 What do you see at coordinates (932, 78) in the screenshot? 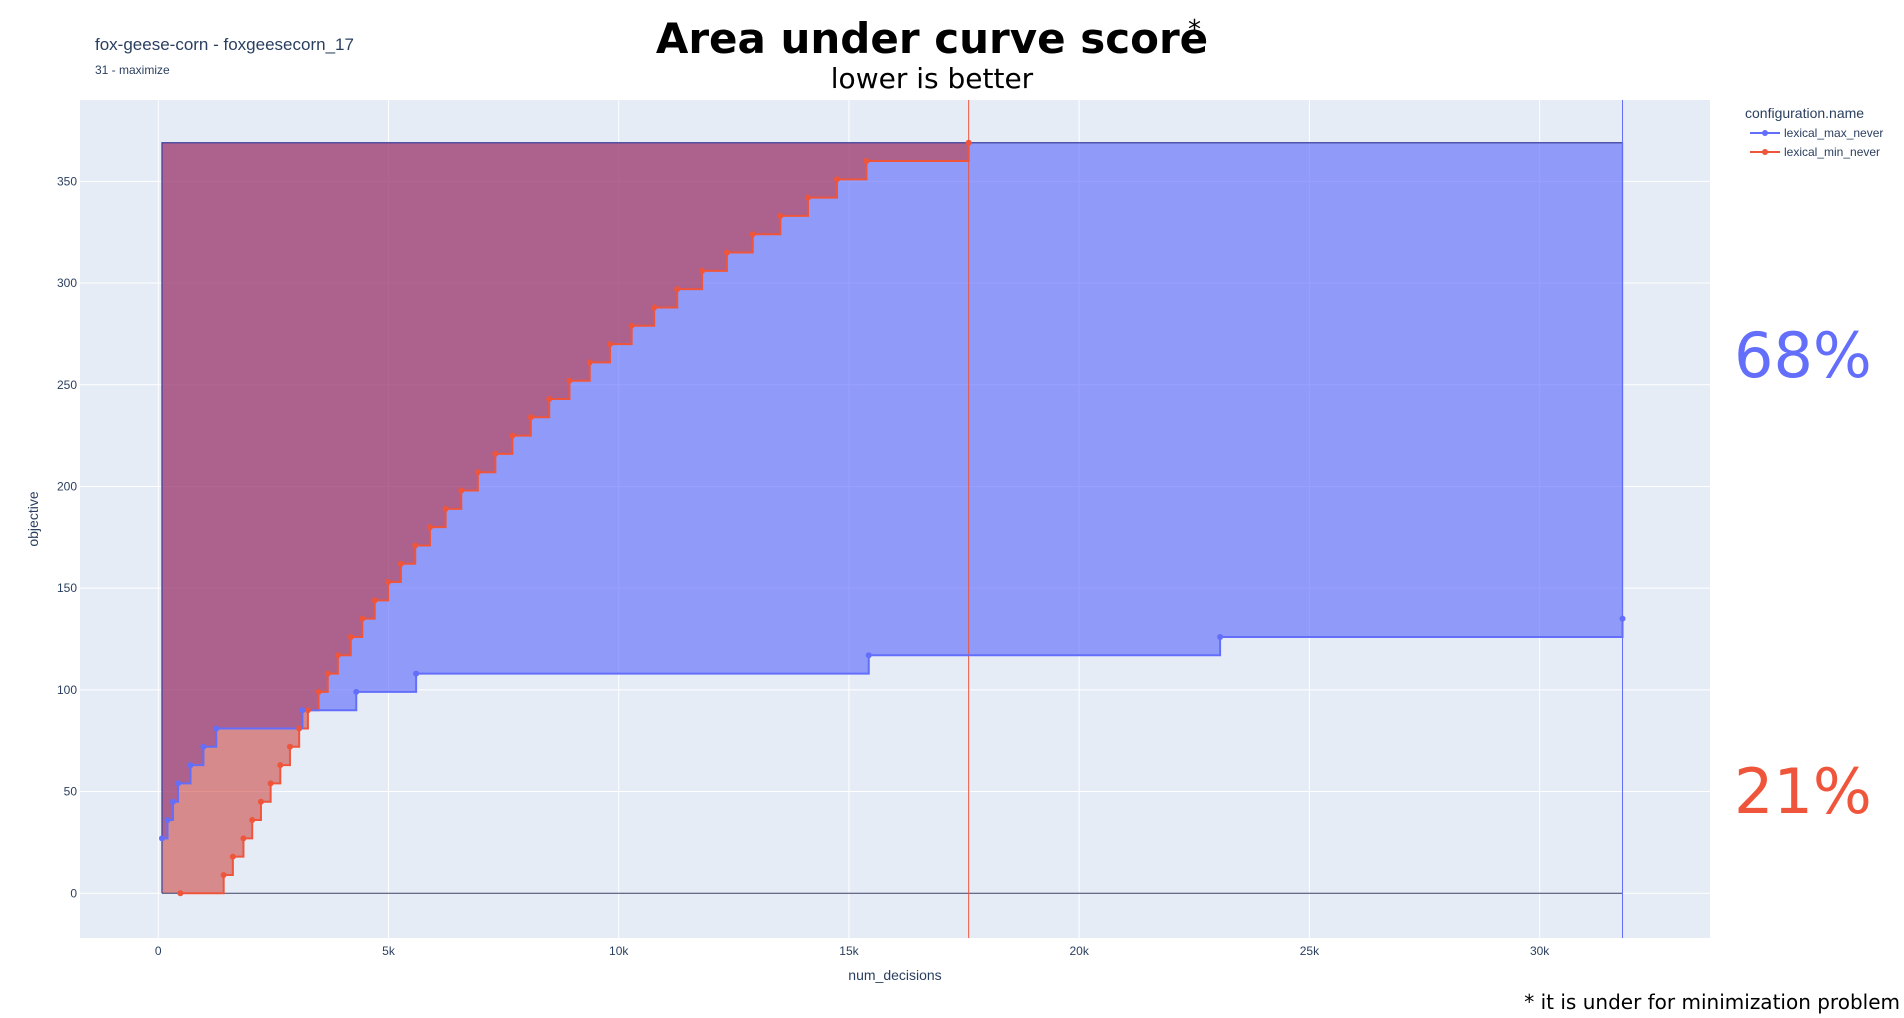
I see `chart-subtitle: lower is better` at bounding box center [932, 78].